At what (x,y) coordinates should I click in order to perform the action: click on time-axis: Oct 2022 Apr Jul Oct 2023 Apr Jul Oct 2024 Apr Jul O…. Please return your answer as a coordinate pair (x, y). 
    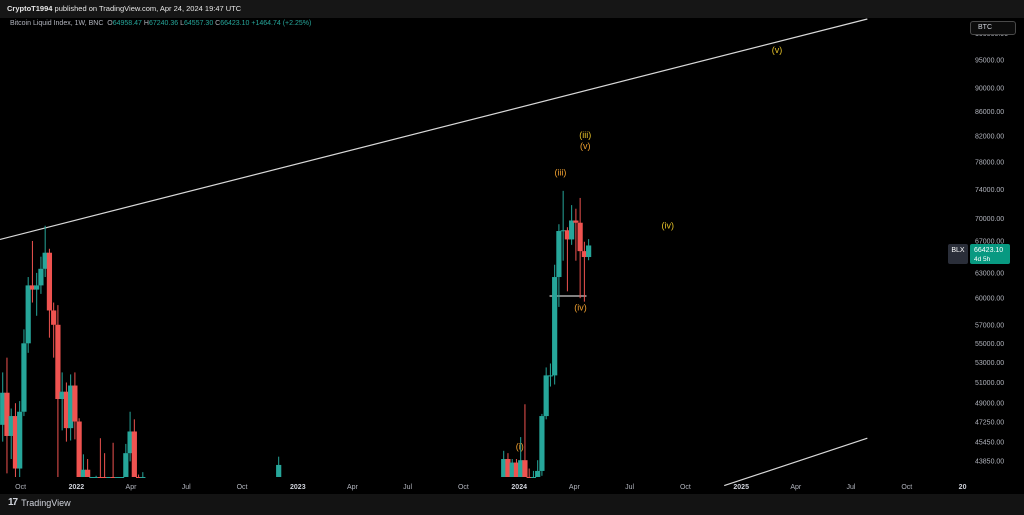
    Looking at the image, I should click on (490, 487).